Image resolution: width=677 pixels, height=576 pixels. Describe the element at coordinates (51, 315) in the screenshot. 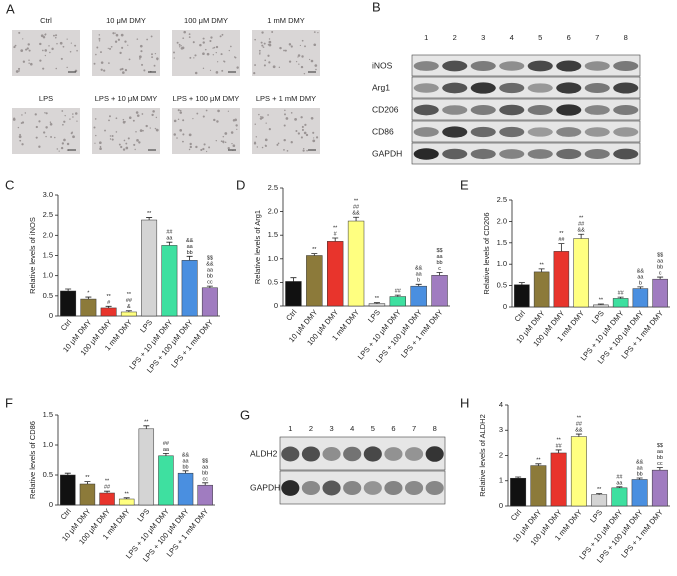

I see `y-tick-label: 0` at that location.